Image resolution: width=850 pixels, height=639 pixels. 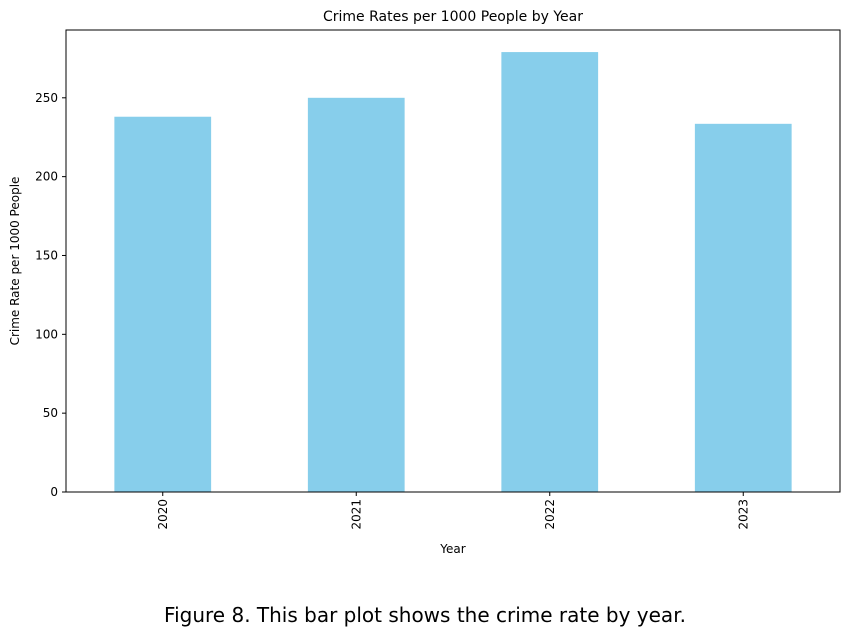 I want to click on x-tick-label-2023: 2023, so click(x=743, y=514).